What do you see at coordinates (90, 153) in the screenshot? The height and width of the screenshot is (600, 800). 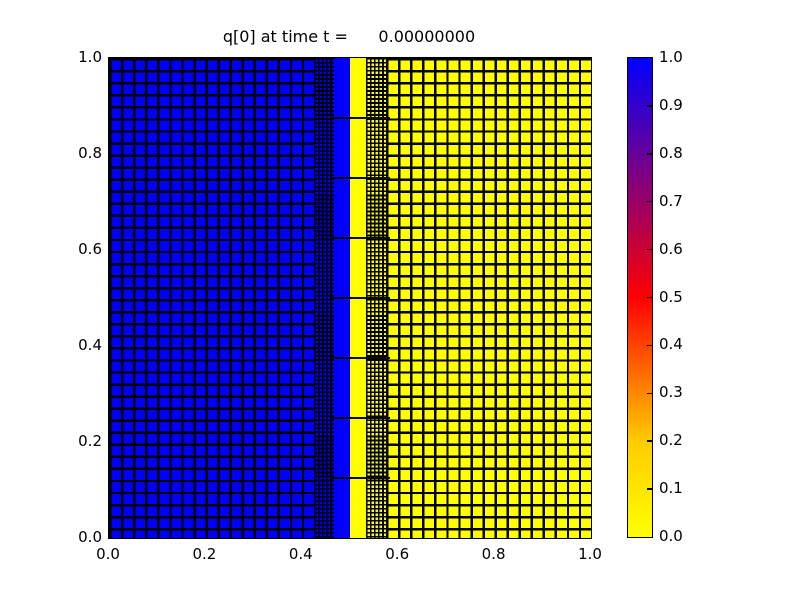 I see `y-tick-label: 0.8` at bounding box center [90, 153].